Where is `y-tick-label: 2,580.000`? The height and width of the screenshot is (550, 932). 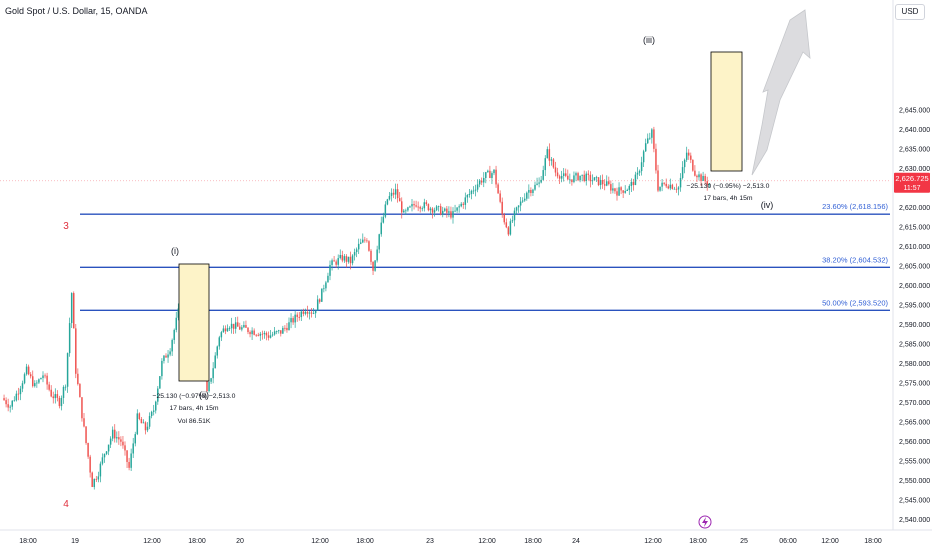 y-tick-label: 2,580.000 is located at coordinates (914, 364).